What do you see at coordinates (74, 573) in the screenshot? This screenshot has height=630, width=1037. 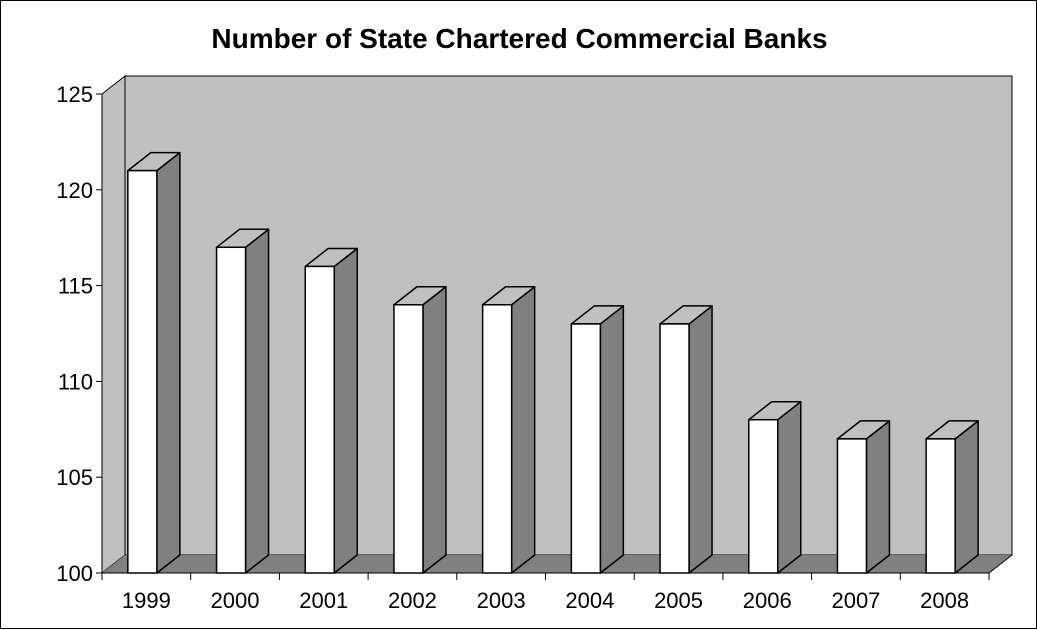 I see `y-tick-label: 100` at bounding box center [74, 573].